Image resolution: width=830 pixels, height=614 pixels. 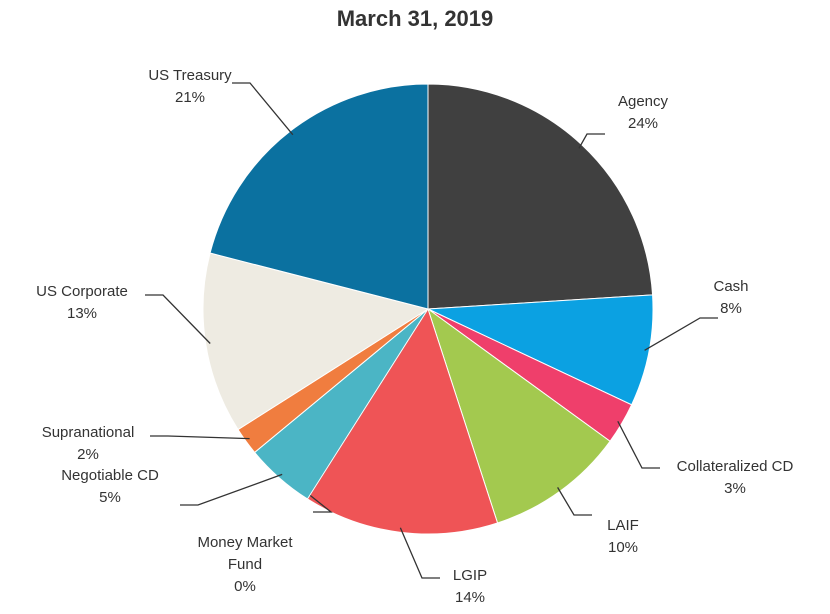 What do you see at coordinates (735, 466) in the screenshot?
I see `slice-category: Collateralized CD` at bounding box center [735, 466].